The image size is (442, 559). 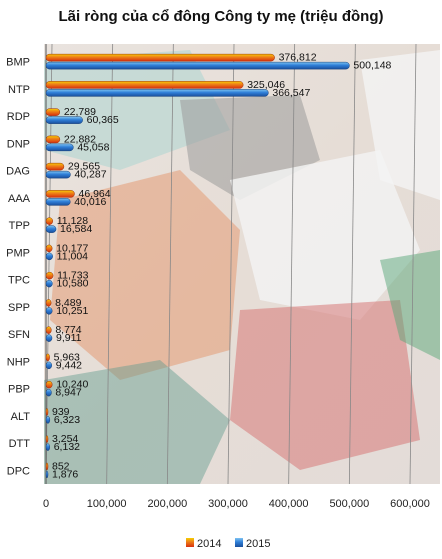 I want to click on category-label: TPC, so click(x=19, y=281).